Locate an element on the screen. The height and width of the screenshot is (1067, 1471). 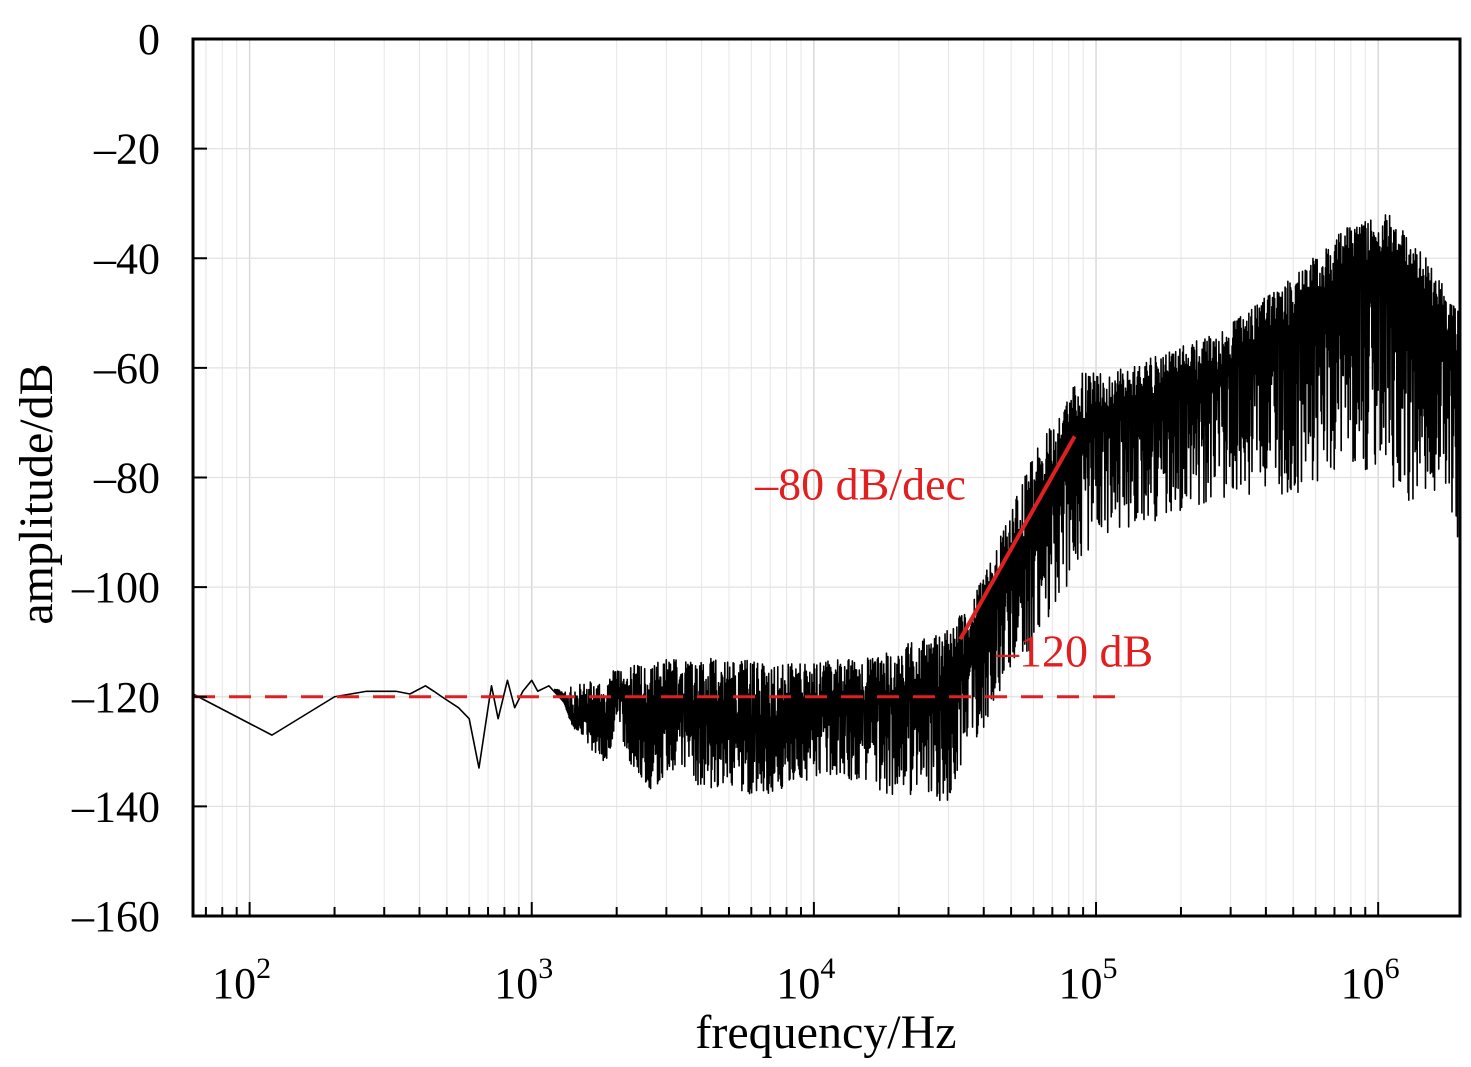
x-tick-label: 10⁵ is located at coordinates (1088, 980).